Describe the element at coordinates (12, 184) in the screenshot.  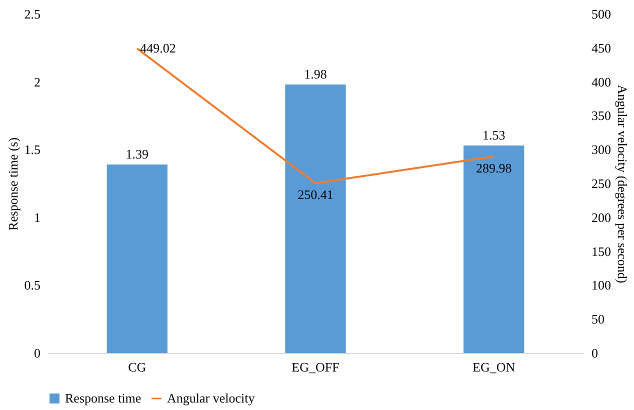
I see `y-axis-title: Response time (s)` at that location.